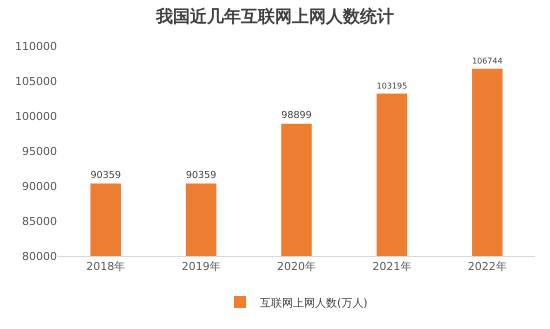 This screenshot has width=550, height=329. I want to click on x-tick-label: 2019年, so click(201, 267).